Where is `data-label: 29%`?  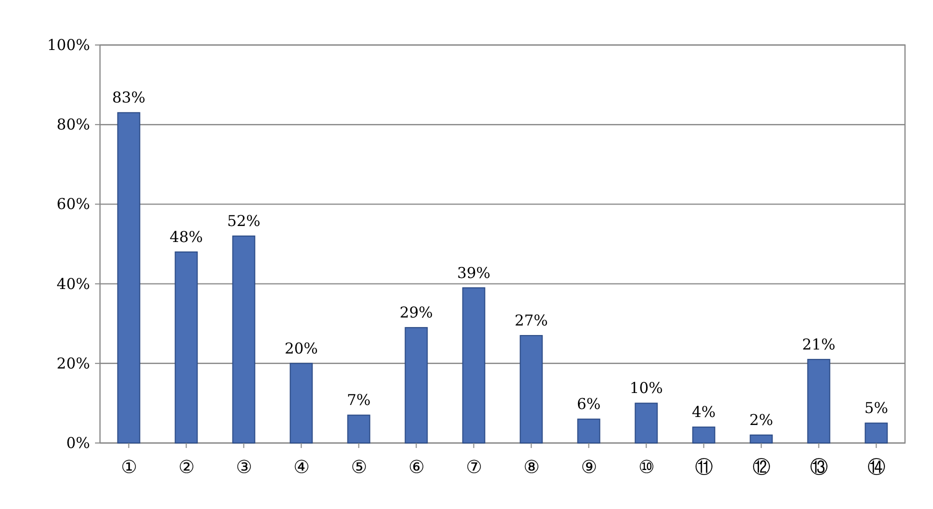 data-label: 29% is located at coordinates (416, 313).